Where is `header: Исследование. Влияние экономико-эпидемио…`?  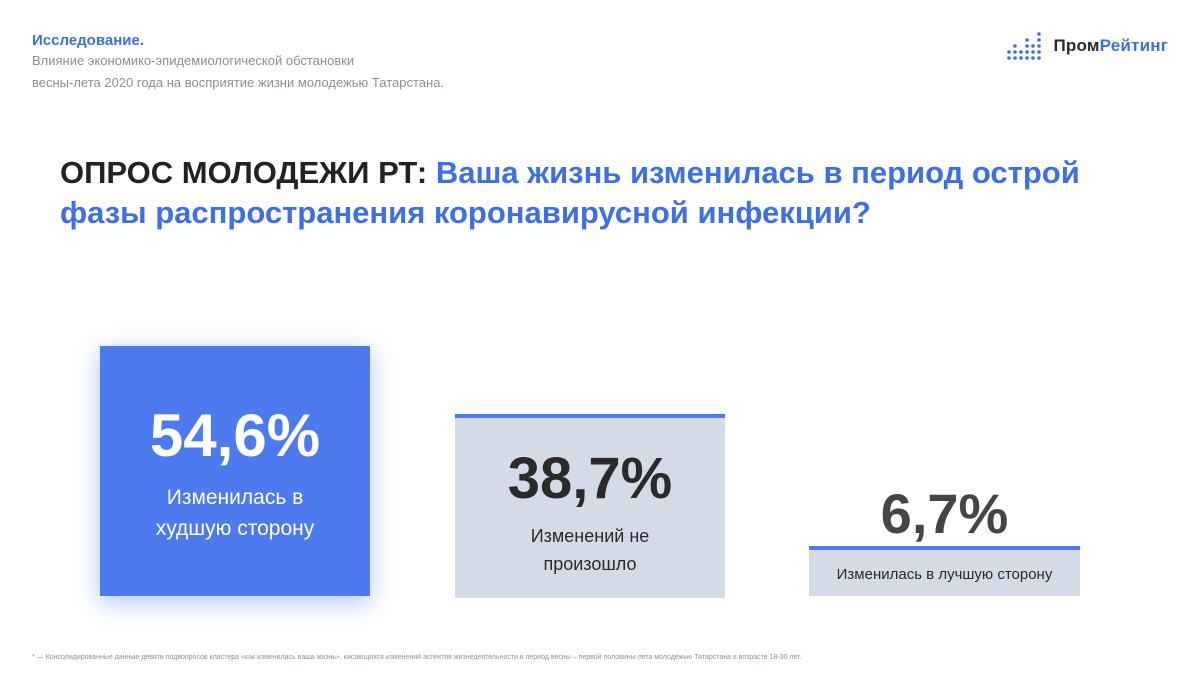 header: Исследование. Влияние экономико-эпидемио… is located at coordinates (238, 63).